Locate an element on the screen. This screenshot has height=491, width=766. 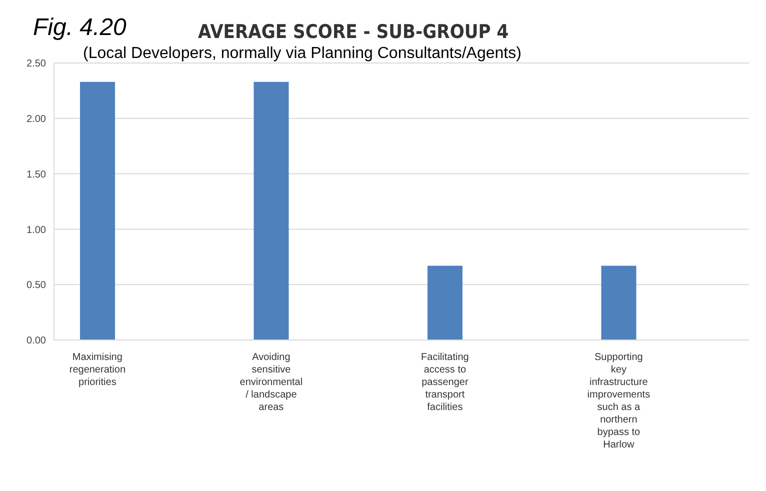
caption: Fig. 4.20 is located at coordinates (79, 28).